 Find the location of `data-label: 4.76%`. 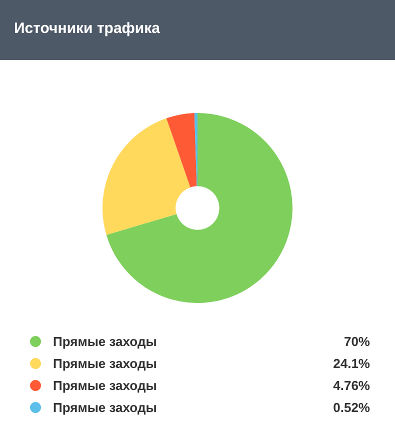

data-label: 4.76% is located at coordinates (351, 385).